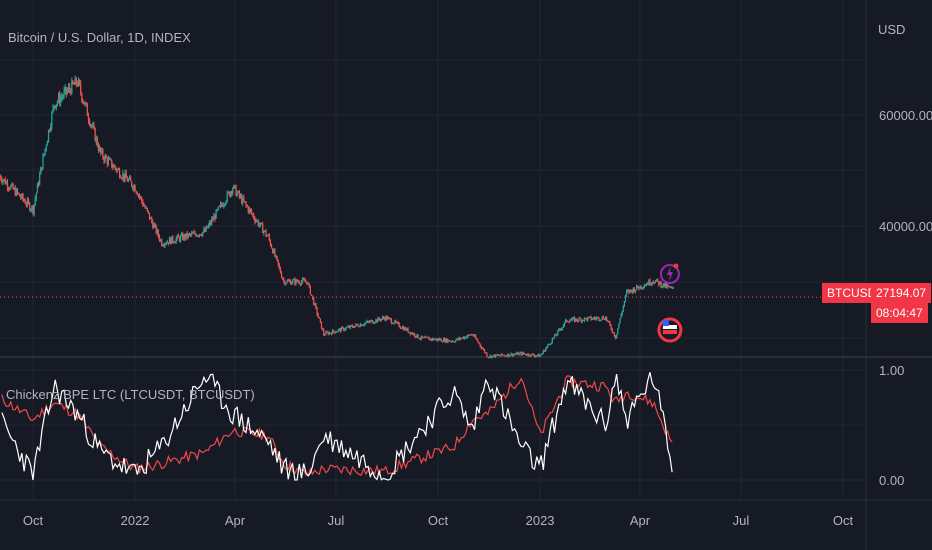 The height and width of the screenshot is (550, 932). What do you see at coordinates (336, 520) in the screenshot?
I see `time-tick-label: Jul` at bounding box center [336, 520].